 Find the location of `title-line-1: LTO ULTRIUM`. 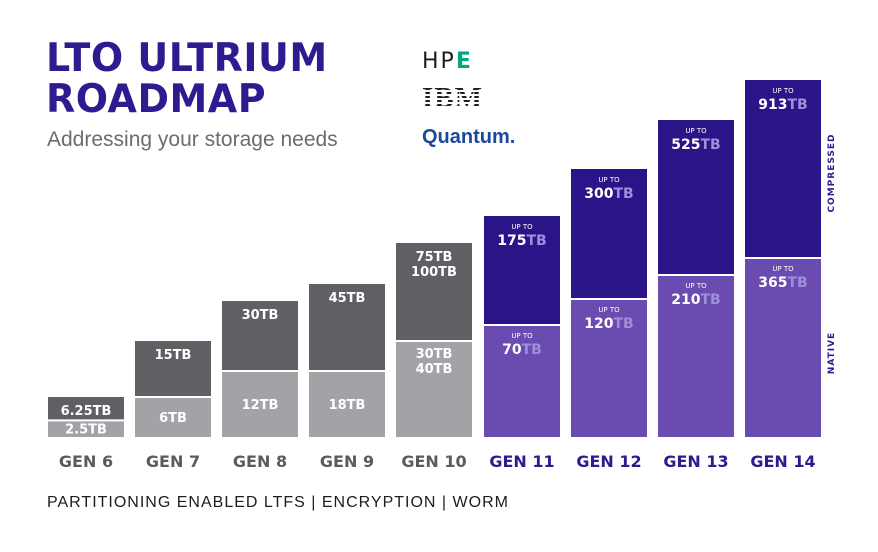

title-line-1: LTO ULTRIUM is located at coordinates (187, 57).